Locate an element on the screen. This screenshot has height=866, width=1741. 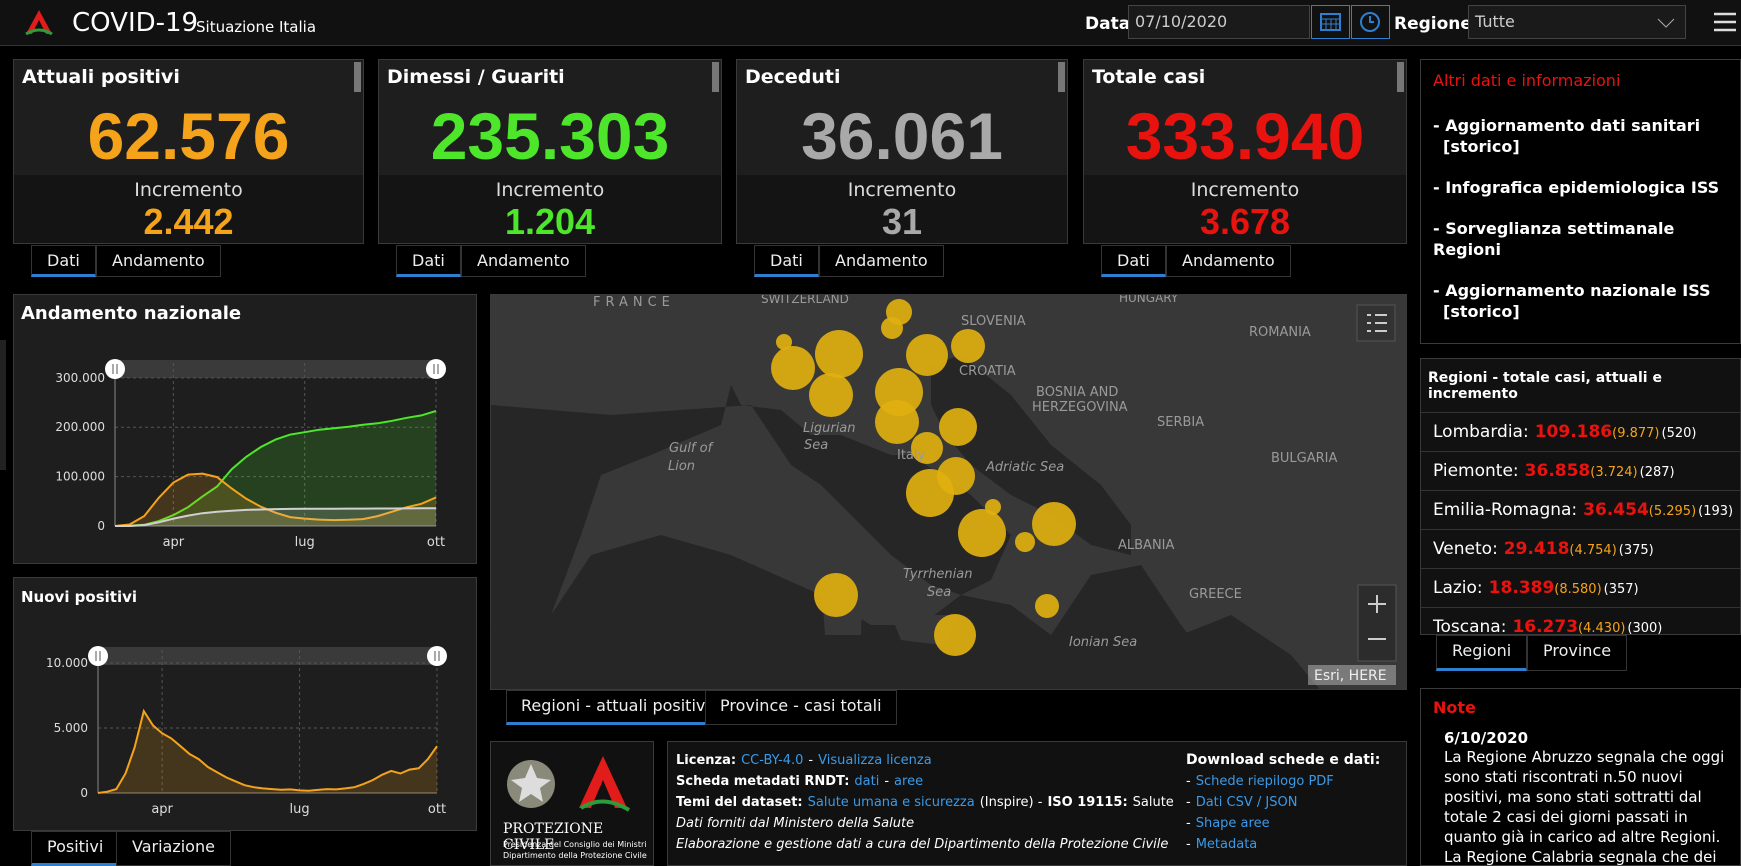
y-tick-label: 200.000 is located at coordinates (80, 427).